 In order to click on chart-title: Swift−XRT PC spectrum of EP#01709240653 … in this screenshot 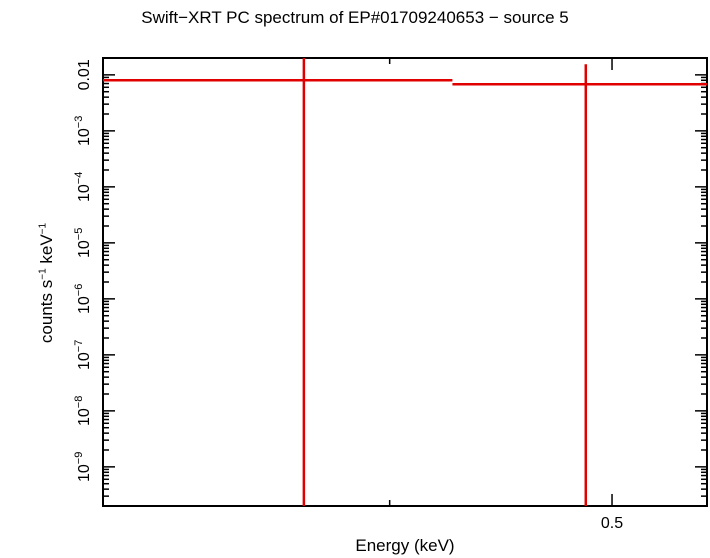, I will do `click(355, 17)`.